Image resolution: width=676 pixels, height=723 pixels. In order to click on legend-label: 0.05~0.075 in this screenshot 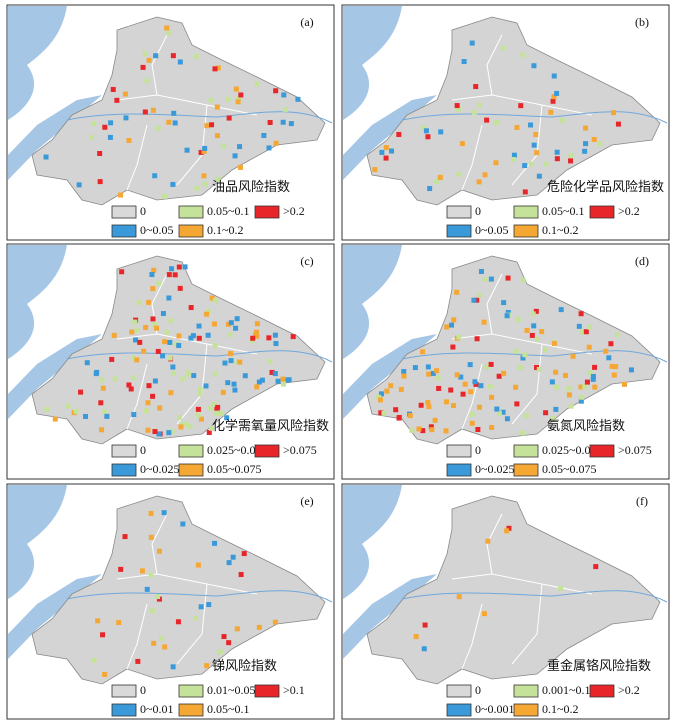, I will do `click(569, 469)`.